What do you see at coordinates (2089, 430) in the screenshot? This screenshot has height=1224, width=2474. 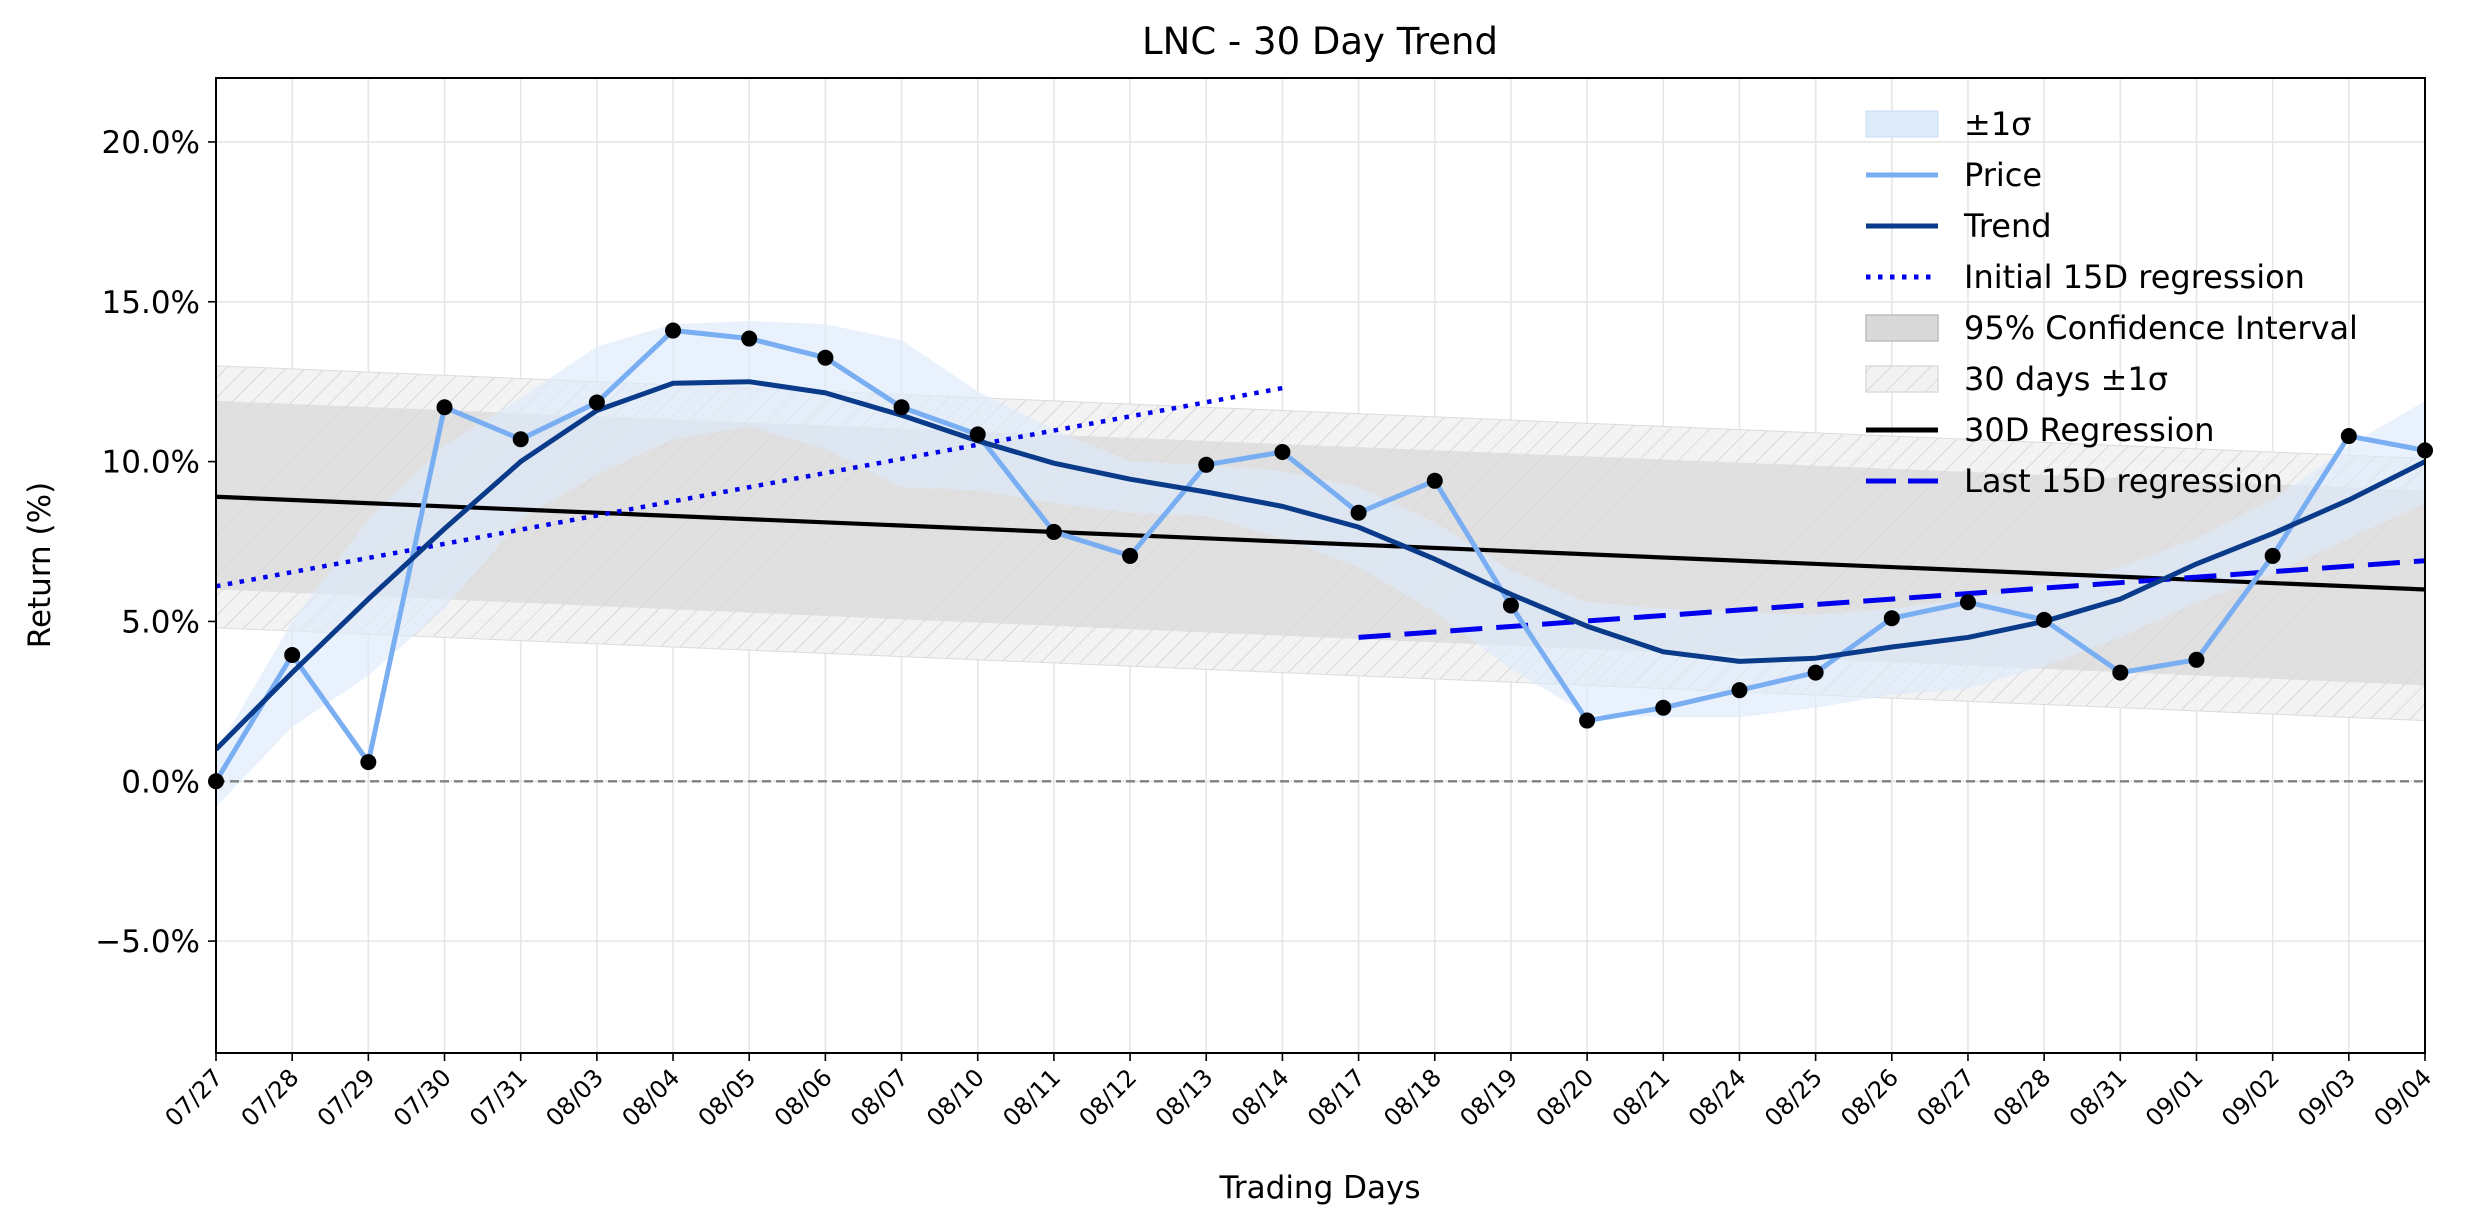 I see `legend-label: 30D Regression` at bounding box center [2089, 430].